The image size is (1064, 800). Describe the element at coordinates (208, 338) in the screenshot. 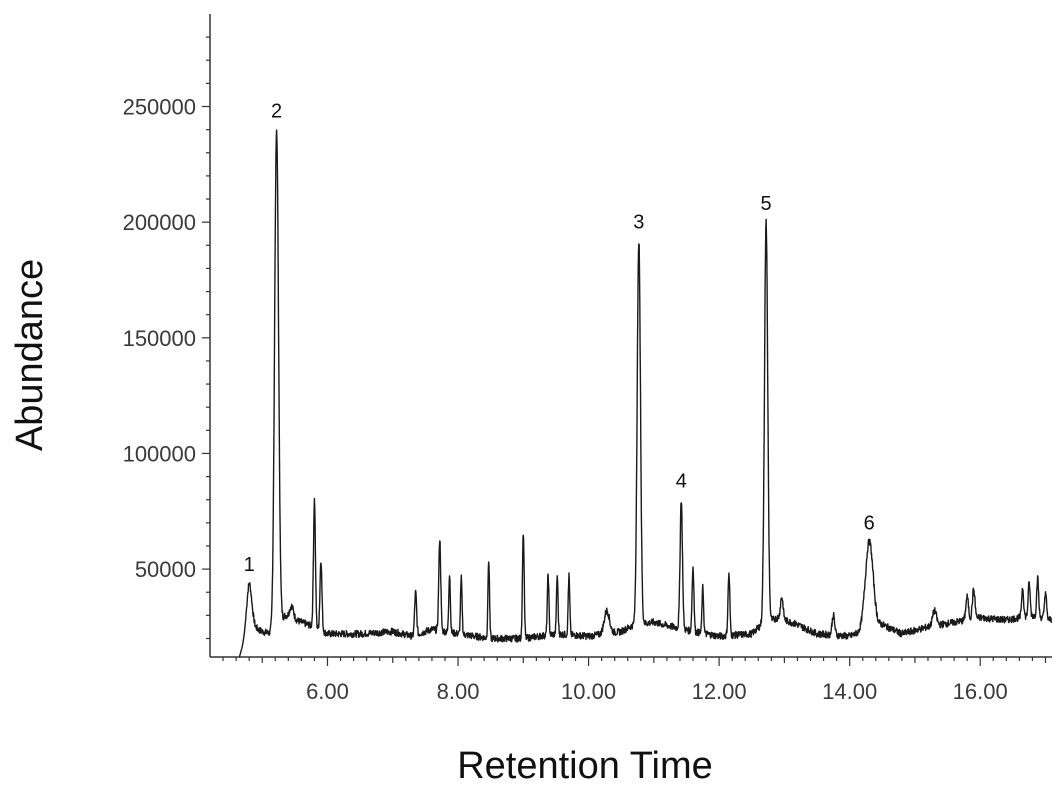

I see `y-minor-ticks` at that location.